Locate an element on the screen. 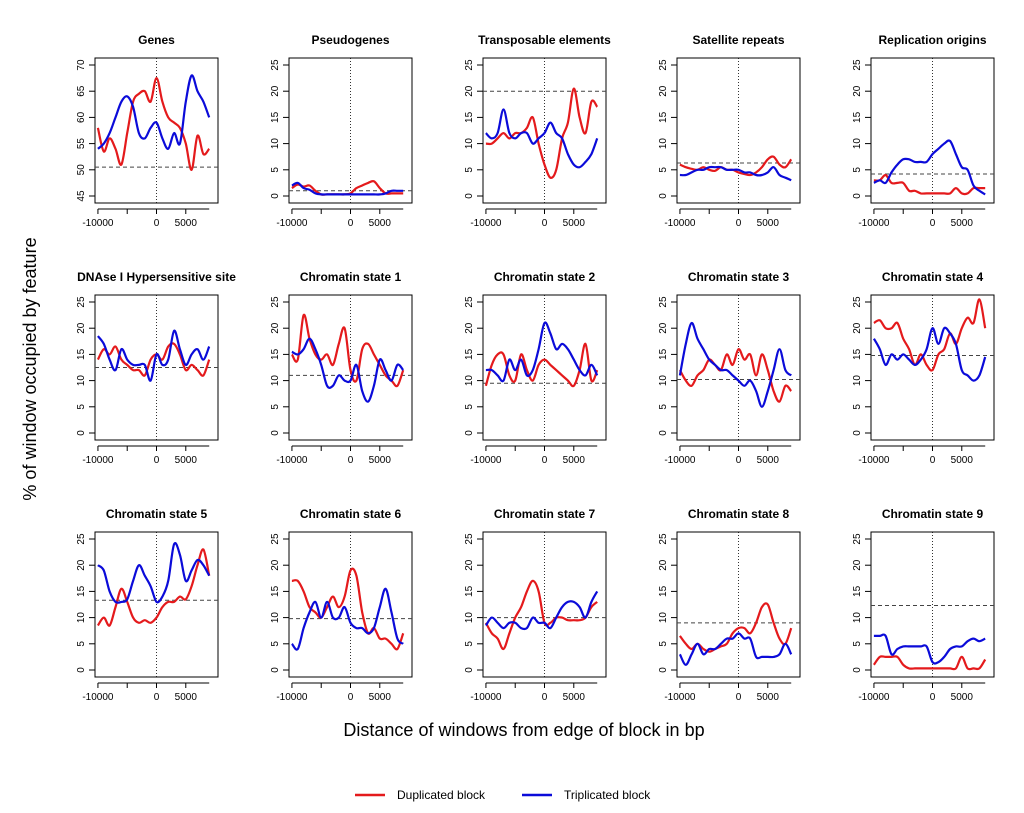 This screenshot has width=1024, height=813. panel-title: Chromatin state 3 is located at coordinates (739, 277).